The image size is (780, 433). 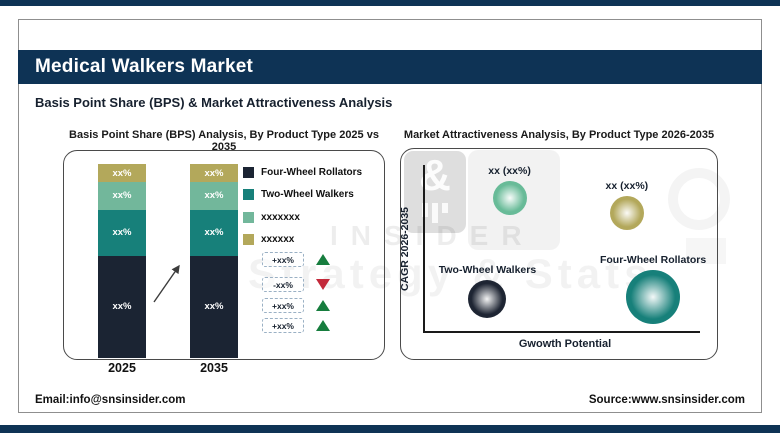 What do you see at coordinates (283, 284) in the screenshot?
I see `change-value-box: -xx%` at bounding box center [283, 284].